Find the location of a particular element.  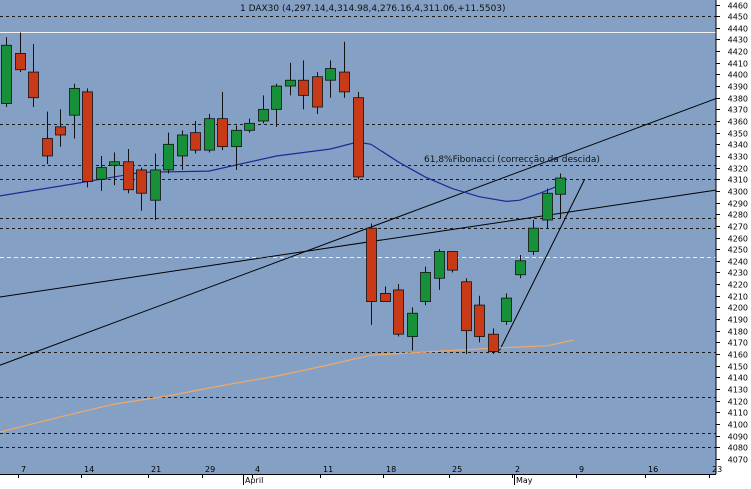

x-axis-day-label: 29 is located at coordinates (210, 469).